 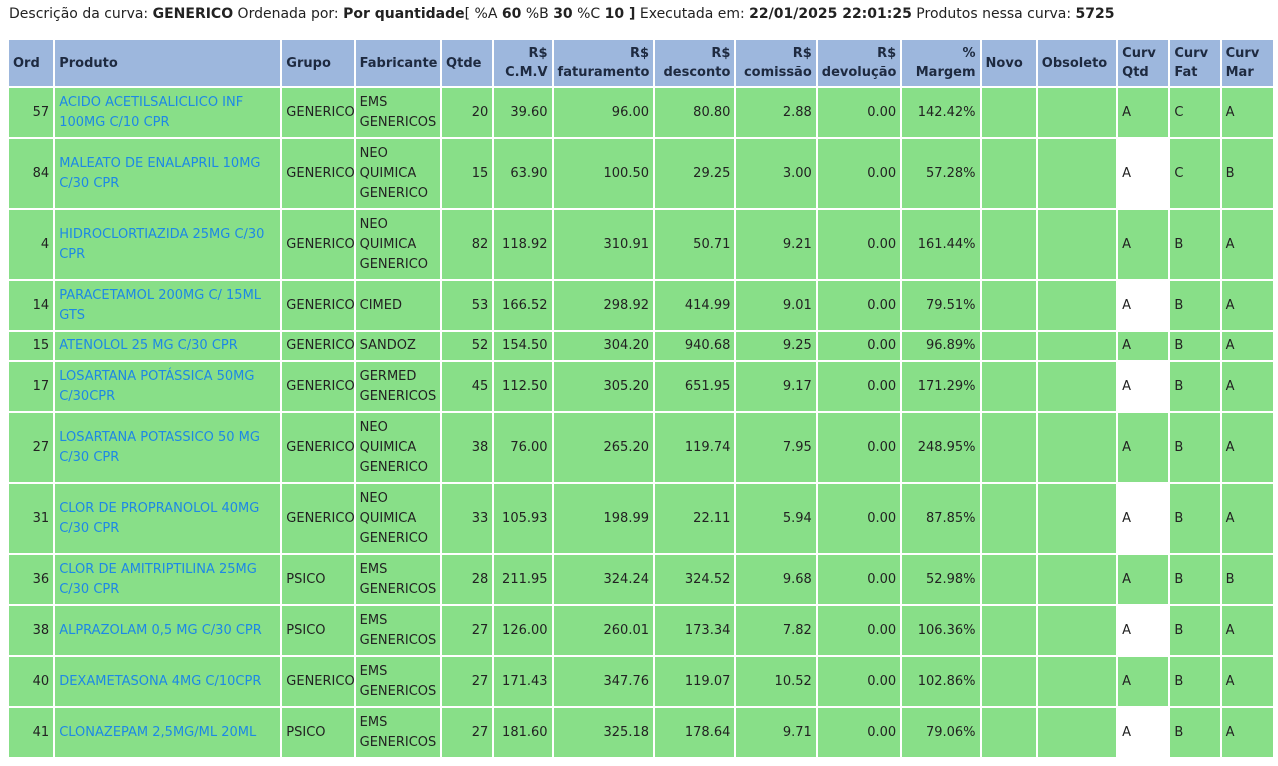 What do you see at coordinates (523, 346) in the screenshot?
I see `cell-cmv: 154.50` at bounding box center [523, 346].